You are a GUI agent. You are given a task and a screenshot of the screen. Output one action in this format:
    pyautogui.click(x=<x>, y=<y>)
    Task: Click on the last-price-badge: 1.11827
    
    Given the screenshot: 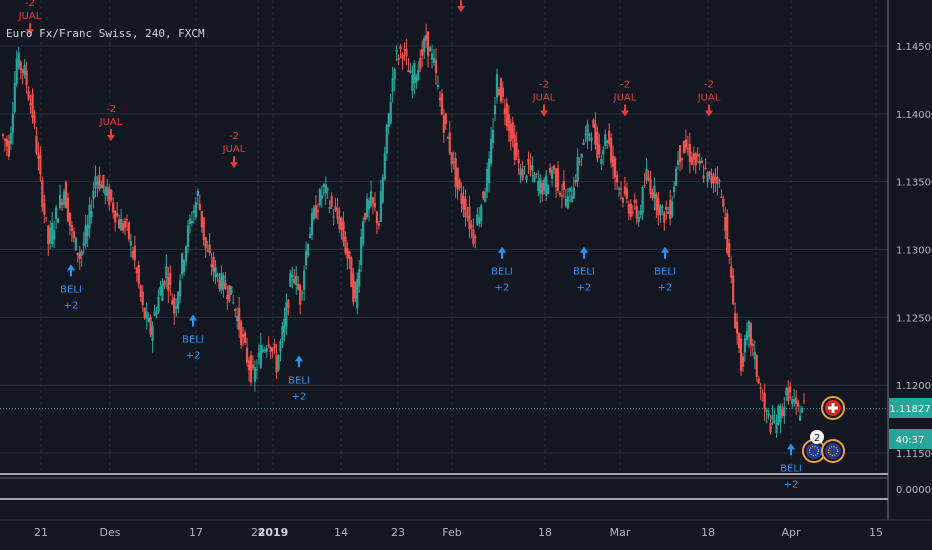 What is the action you would take?
    pyautogui.click(x=910, y=408)
    